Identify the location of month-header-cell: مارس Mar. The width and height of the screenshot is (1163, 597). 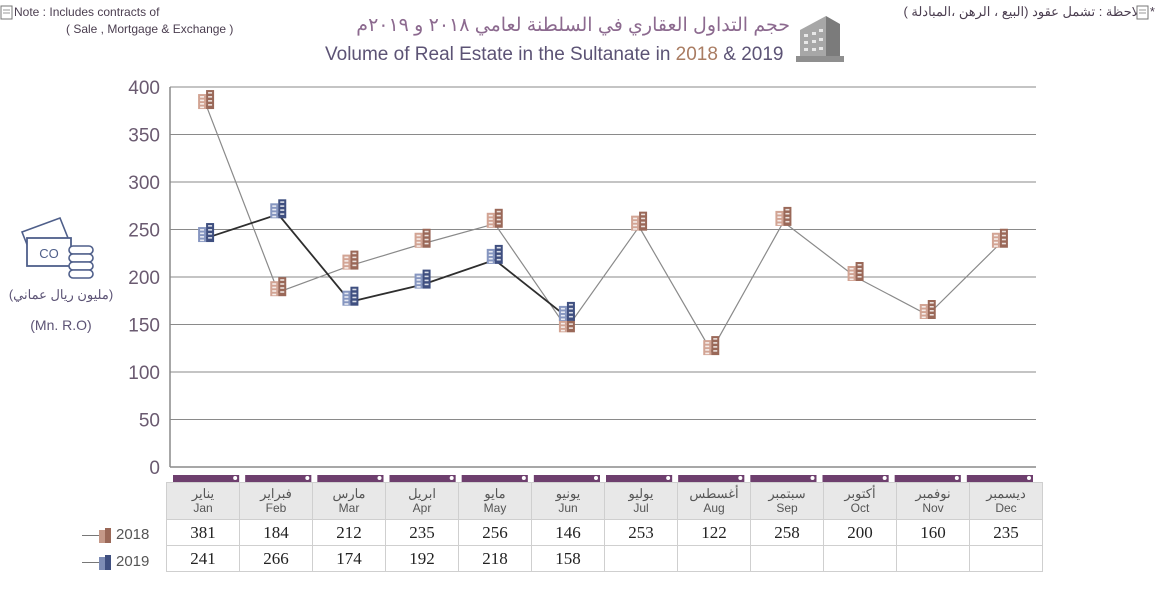
(349, 501).